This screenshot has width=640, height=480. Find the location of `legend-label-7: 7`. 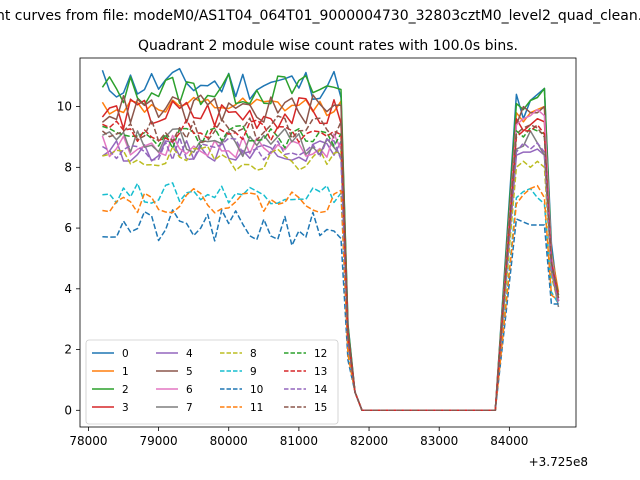

legend-label-7: 7 is located at coordinates (189, 408).